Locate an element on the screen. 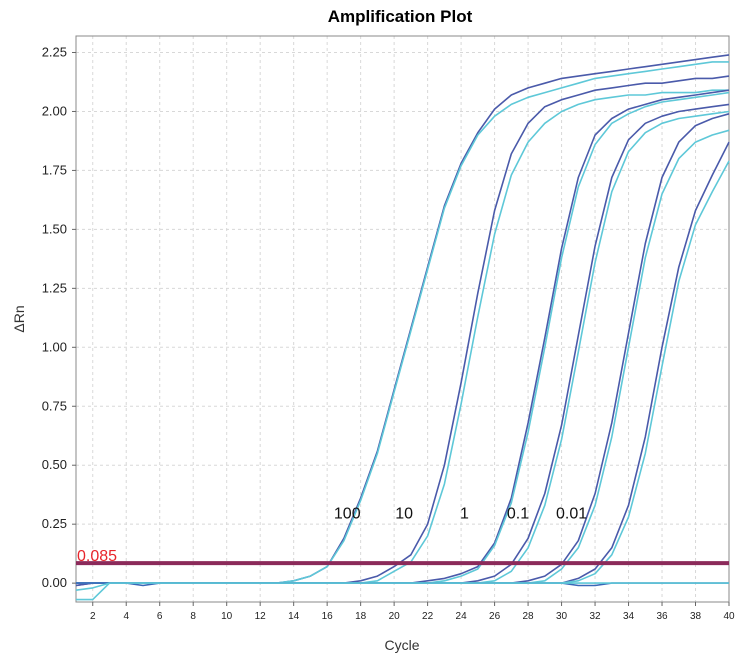 The image size is (735, 659). dilution-label: 100 is located at coordinates (347, 513).